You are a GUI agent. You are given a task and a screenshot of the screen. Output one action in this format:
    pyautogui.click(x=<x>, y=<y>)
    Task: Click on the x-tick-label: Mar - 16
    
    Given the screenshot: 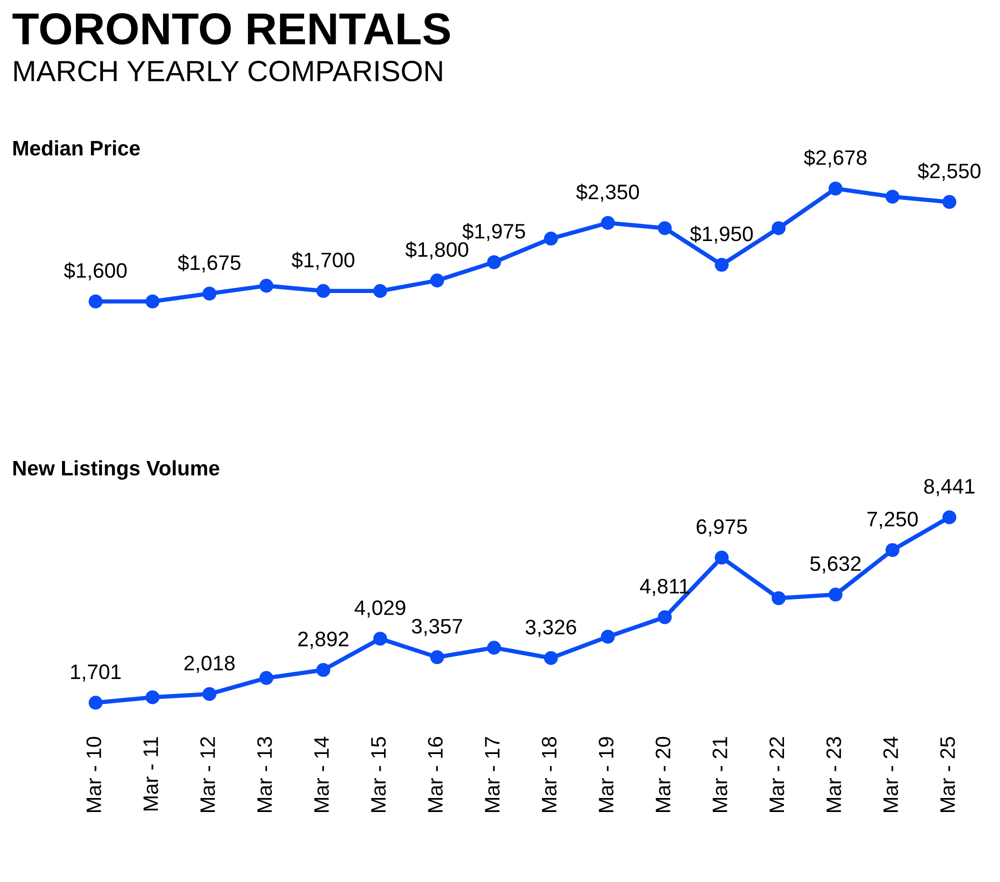 What is the action you would take?
    pyautogui.click(x=435, y=774)
    